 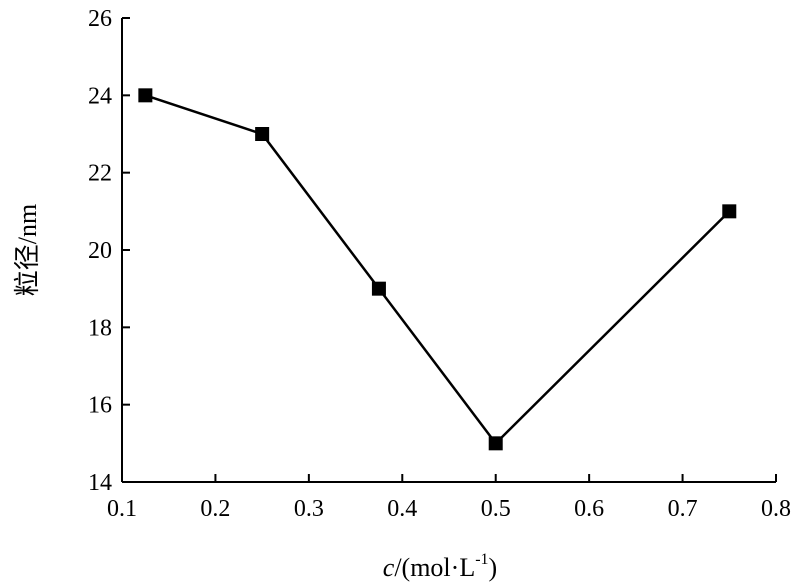 I want to click on x-axis-label-variable: c, so click(x=389, y=567).